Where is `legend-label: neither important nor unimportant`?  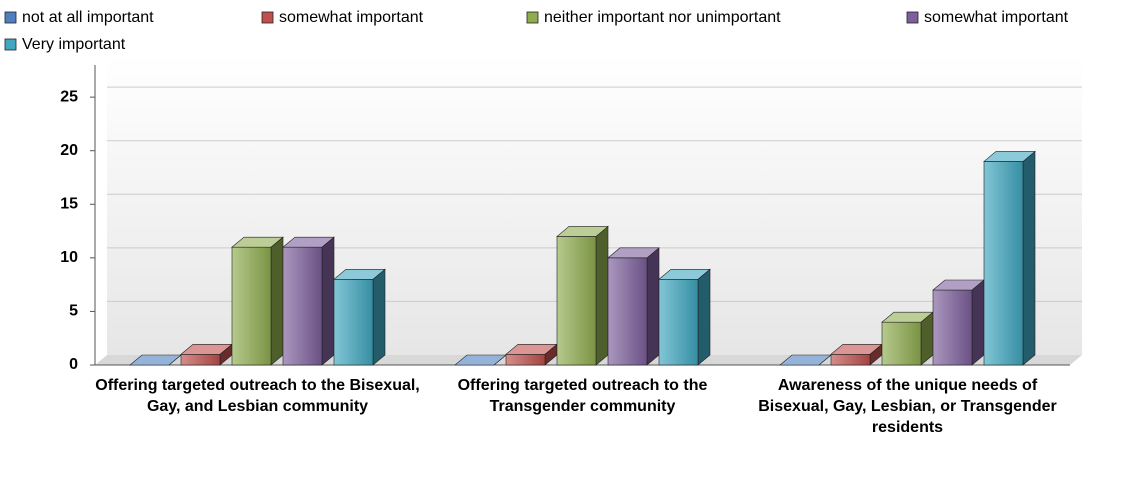
legend-label: neither important nor unimportant is located at coordinates (662, 17).